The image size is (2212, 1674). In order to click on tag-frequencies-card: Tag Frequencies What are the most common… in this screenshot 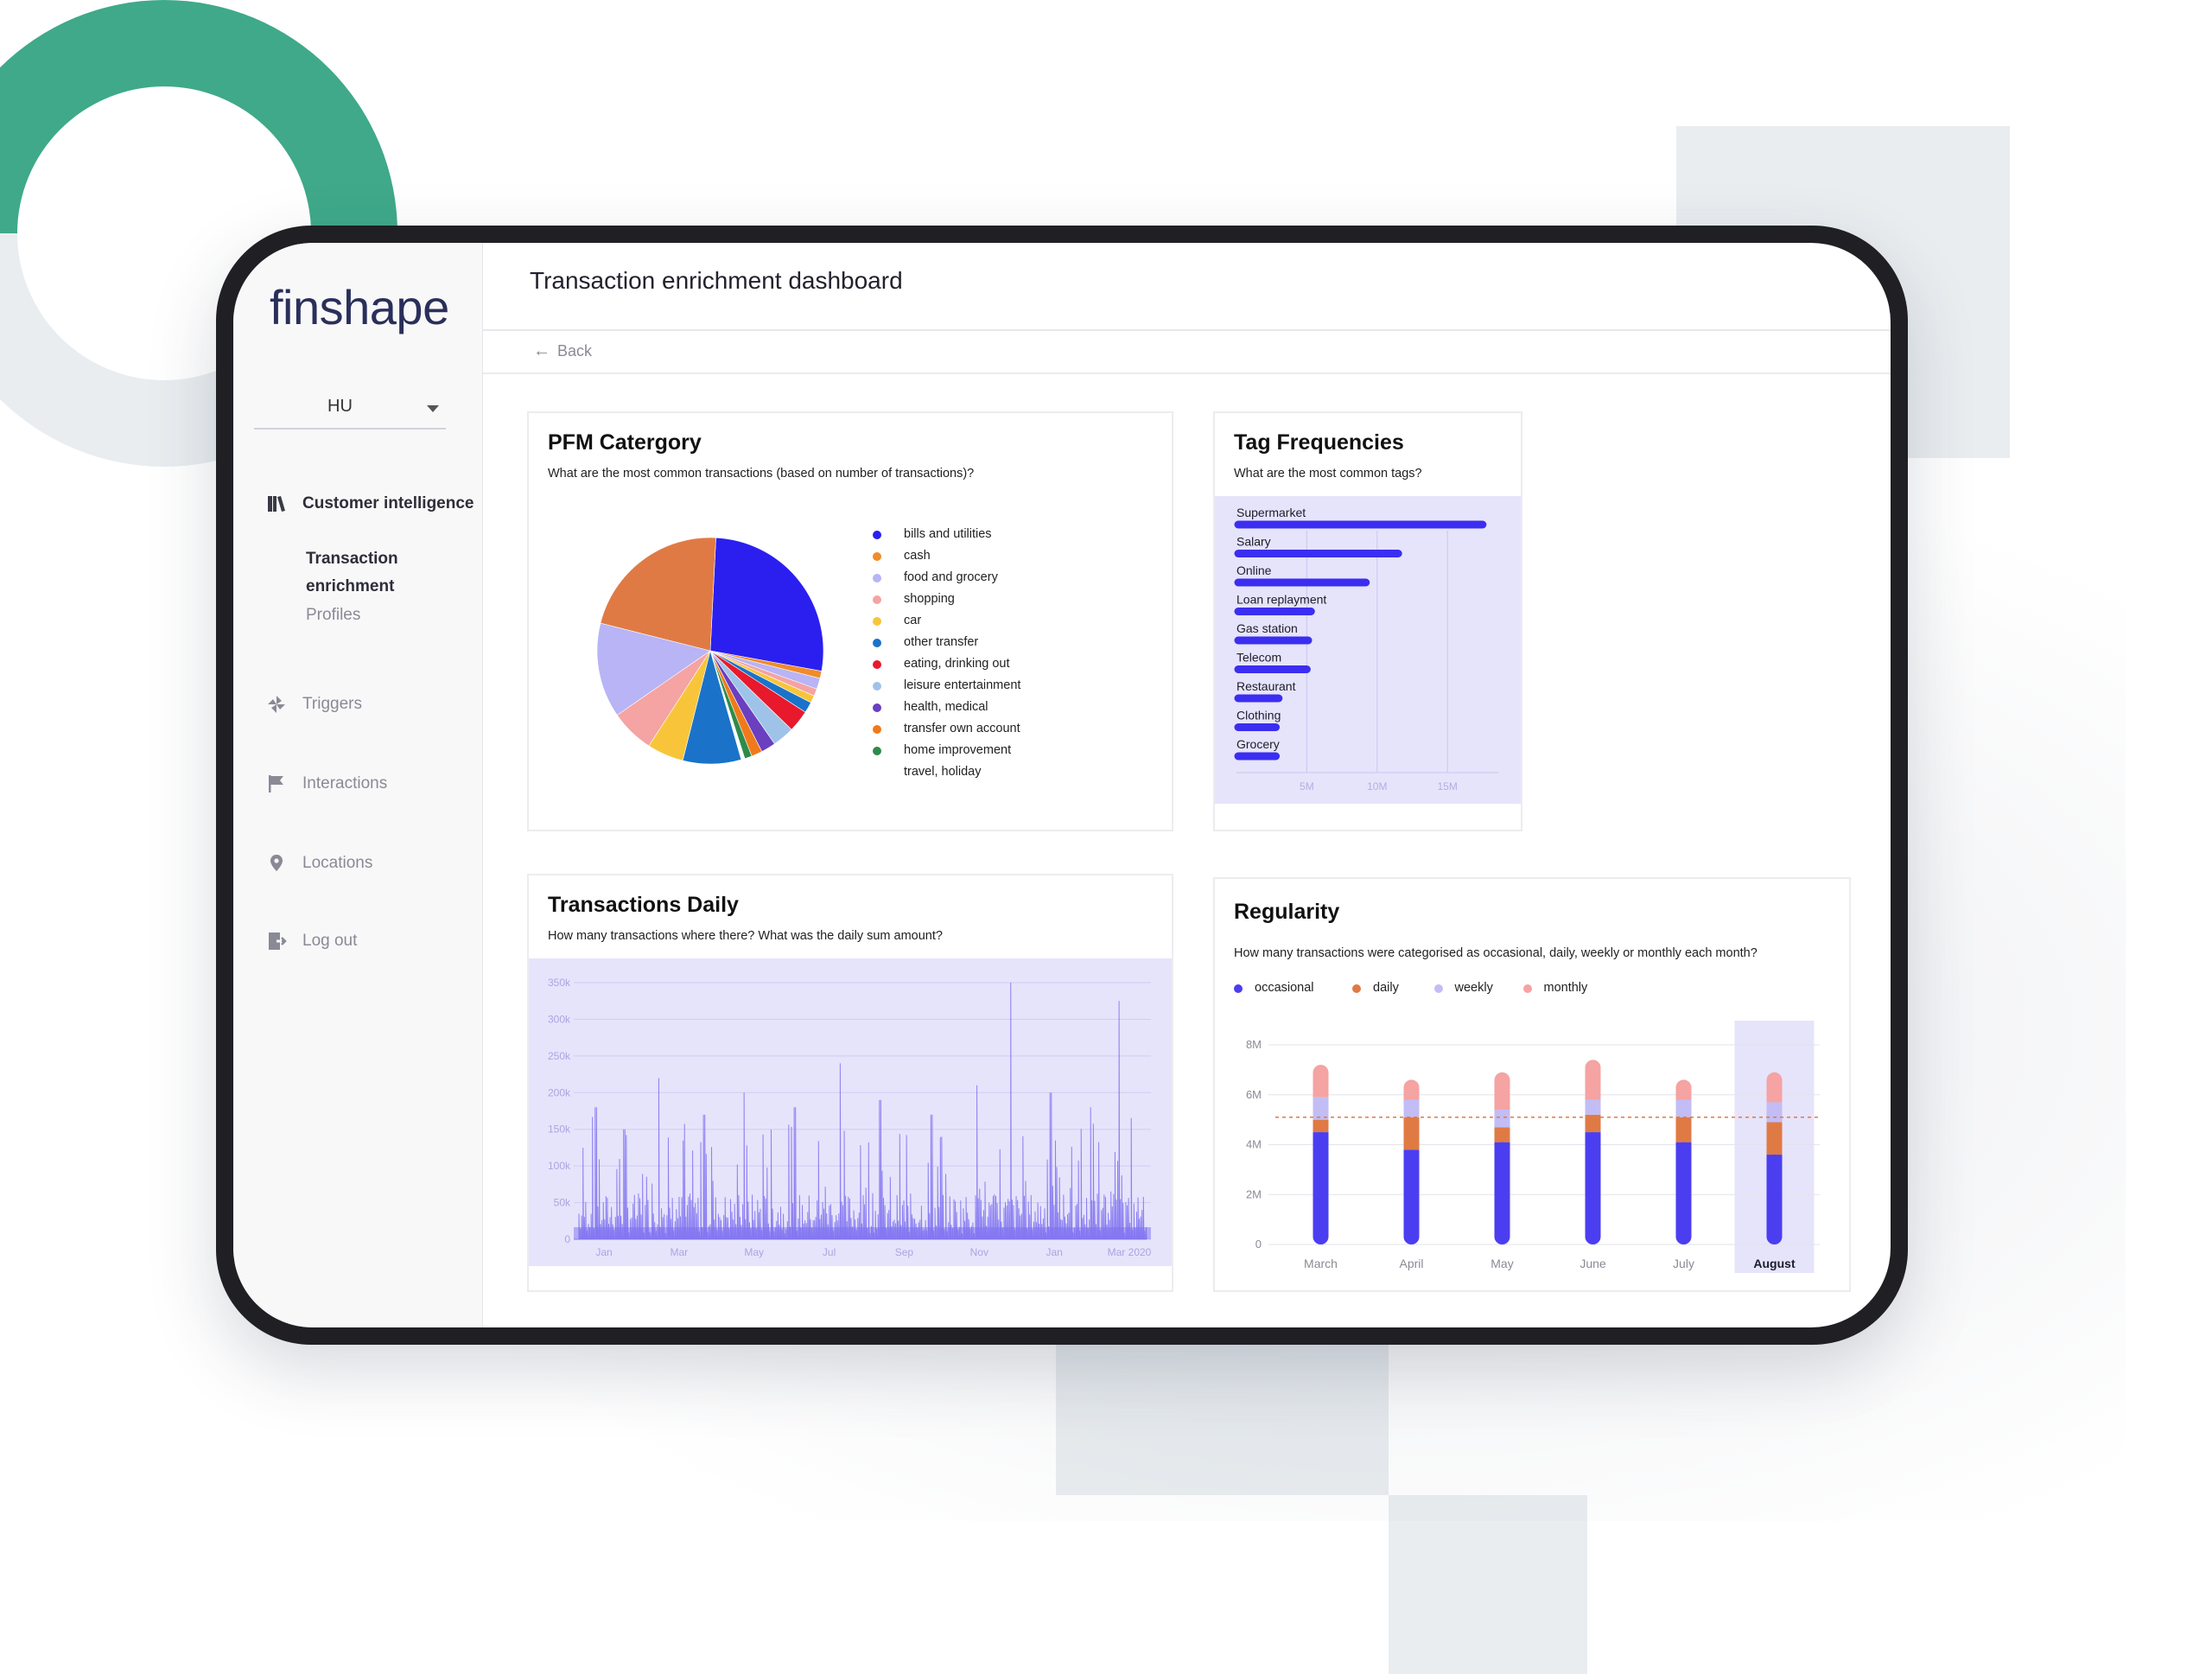, I will do `click(1367, 621)`.